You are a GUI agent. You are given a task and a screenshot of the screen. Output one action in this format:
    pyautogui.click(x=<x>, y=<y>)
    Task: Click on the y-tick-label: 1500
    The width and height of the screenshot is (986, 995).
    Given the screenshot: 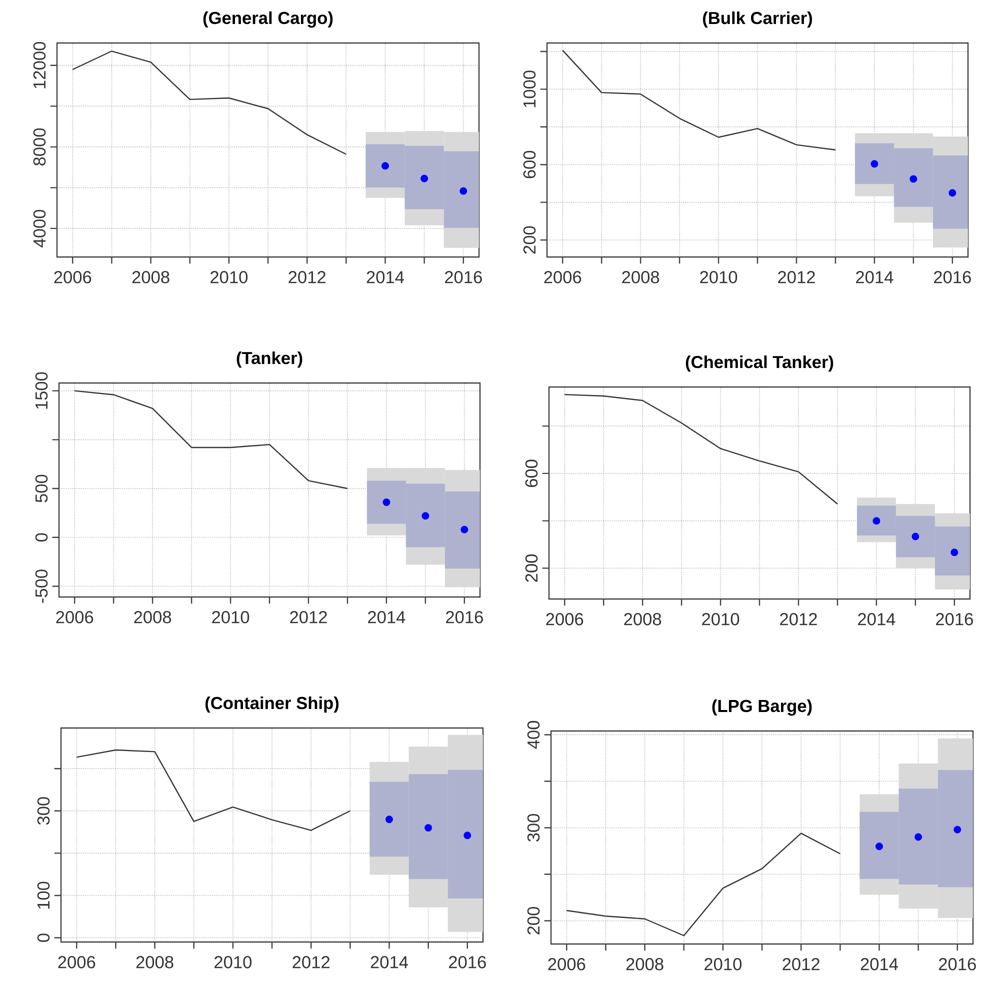 What is the action you would take?
    pyautogui.click(x=41, y=390)
    